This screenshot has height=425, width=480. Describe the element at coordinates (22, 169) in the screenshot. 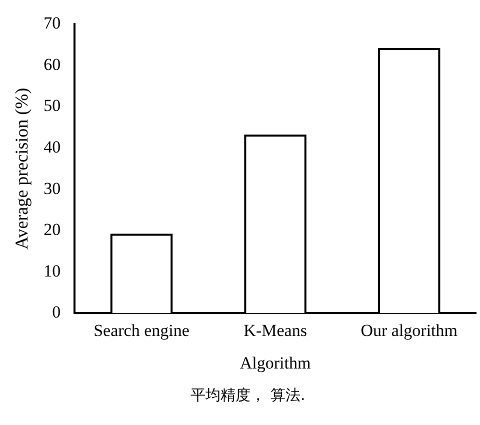

I see `y-axis-title: Average precision (%)` at that location.